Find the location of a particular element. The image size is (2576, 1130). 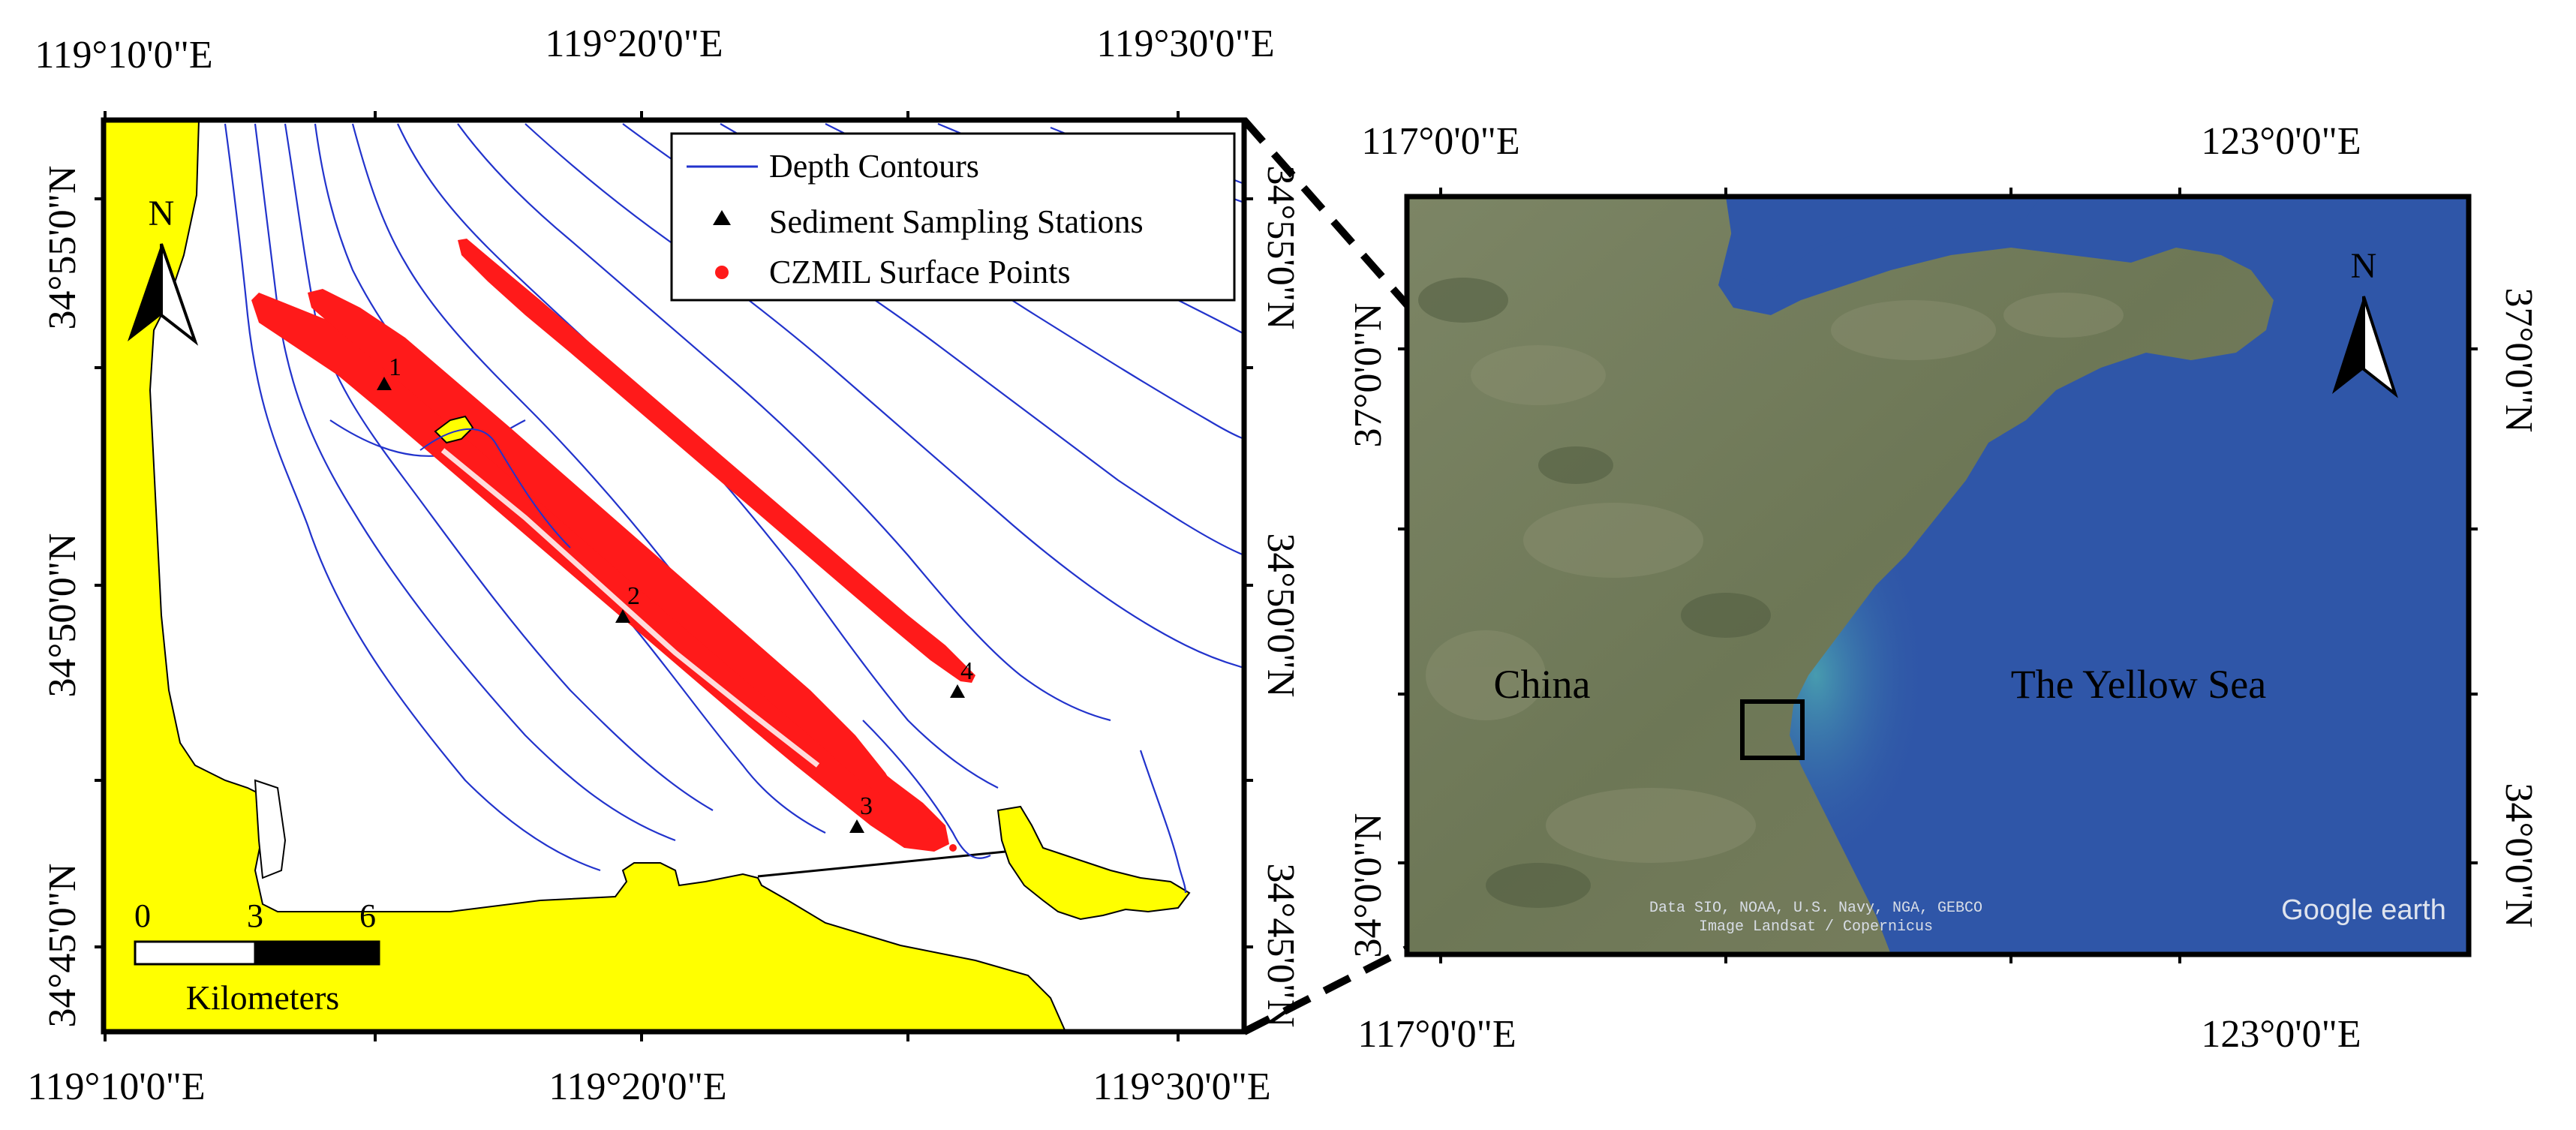

rm-right-lat-1: 34°0'0"N is located at coordinates (2518, 855).